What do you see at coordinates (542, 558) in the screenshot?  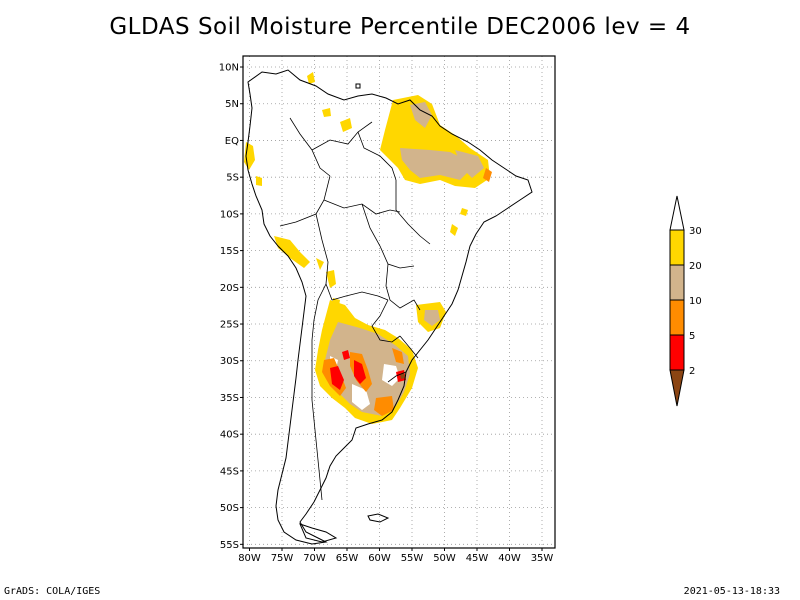 I see `lon-label: 35W` at bounding box center [542, 558].